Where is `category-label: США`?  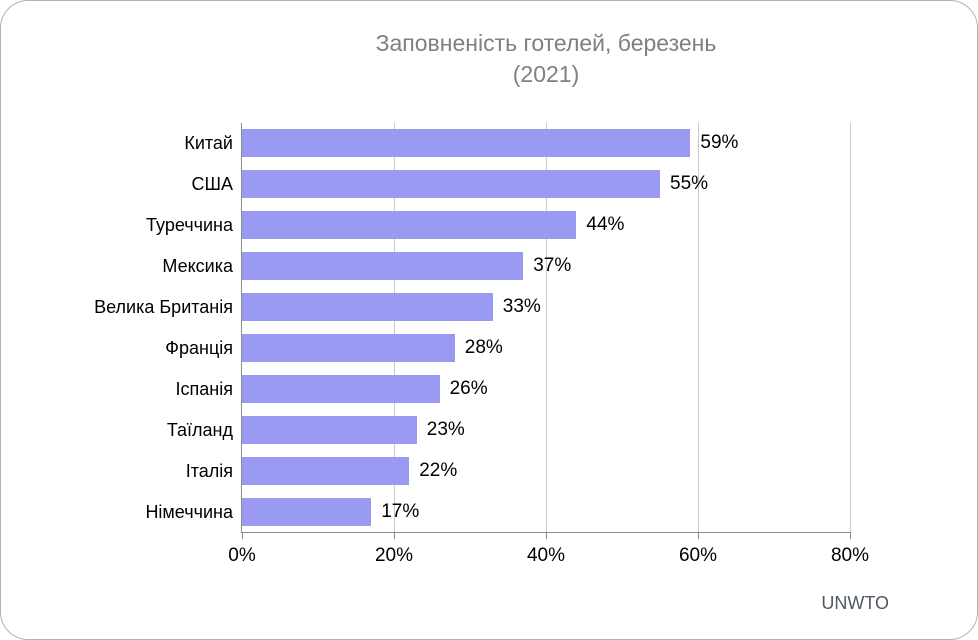
category-label: США is located at coordinates (212, 184).